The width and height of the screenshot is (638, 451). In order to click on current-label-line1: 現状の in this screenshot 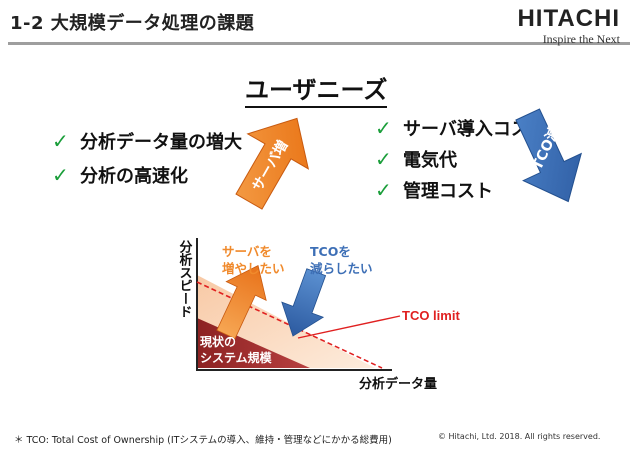, I will do `click(218, 341)`.